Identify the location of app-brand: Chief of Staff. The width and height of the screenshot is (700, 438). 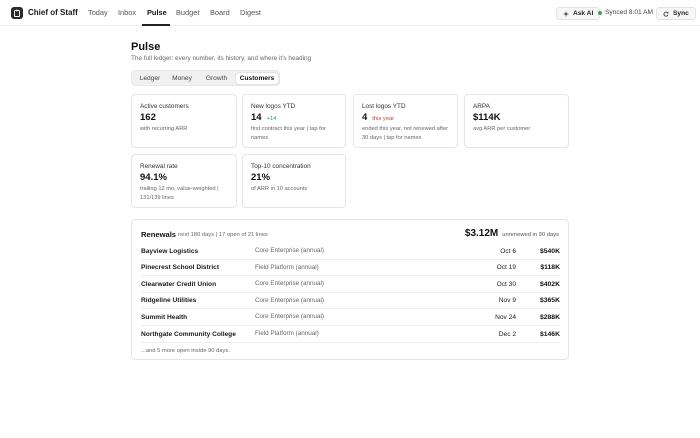
(53, 12).